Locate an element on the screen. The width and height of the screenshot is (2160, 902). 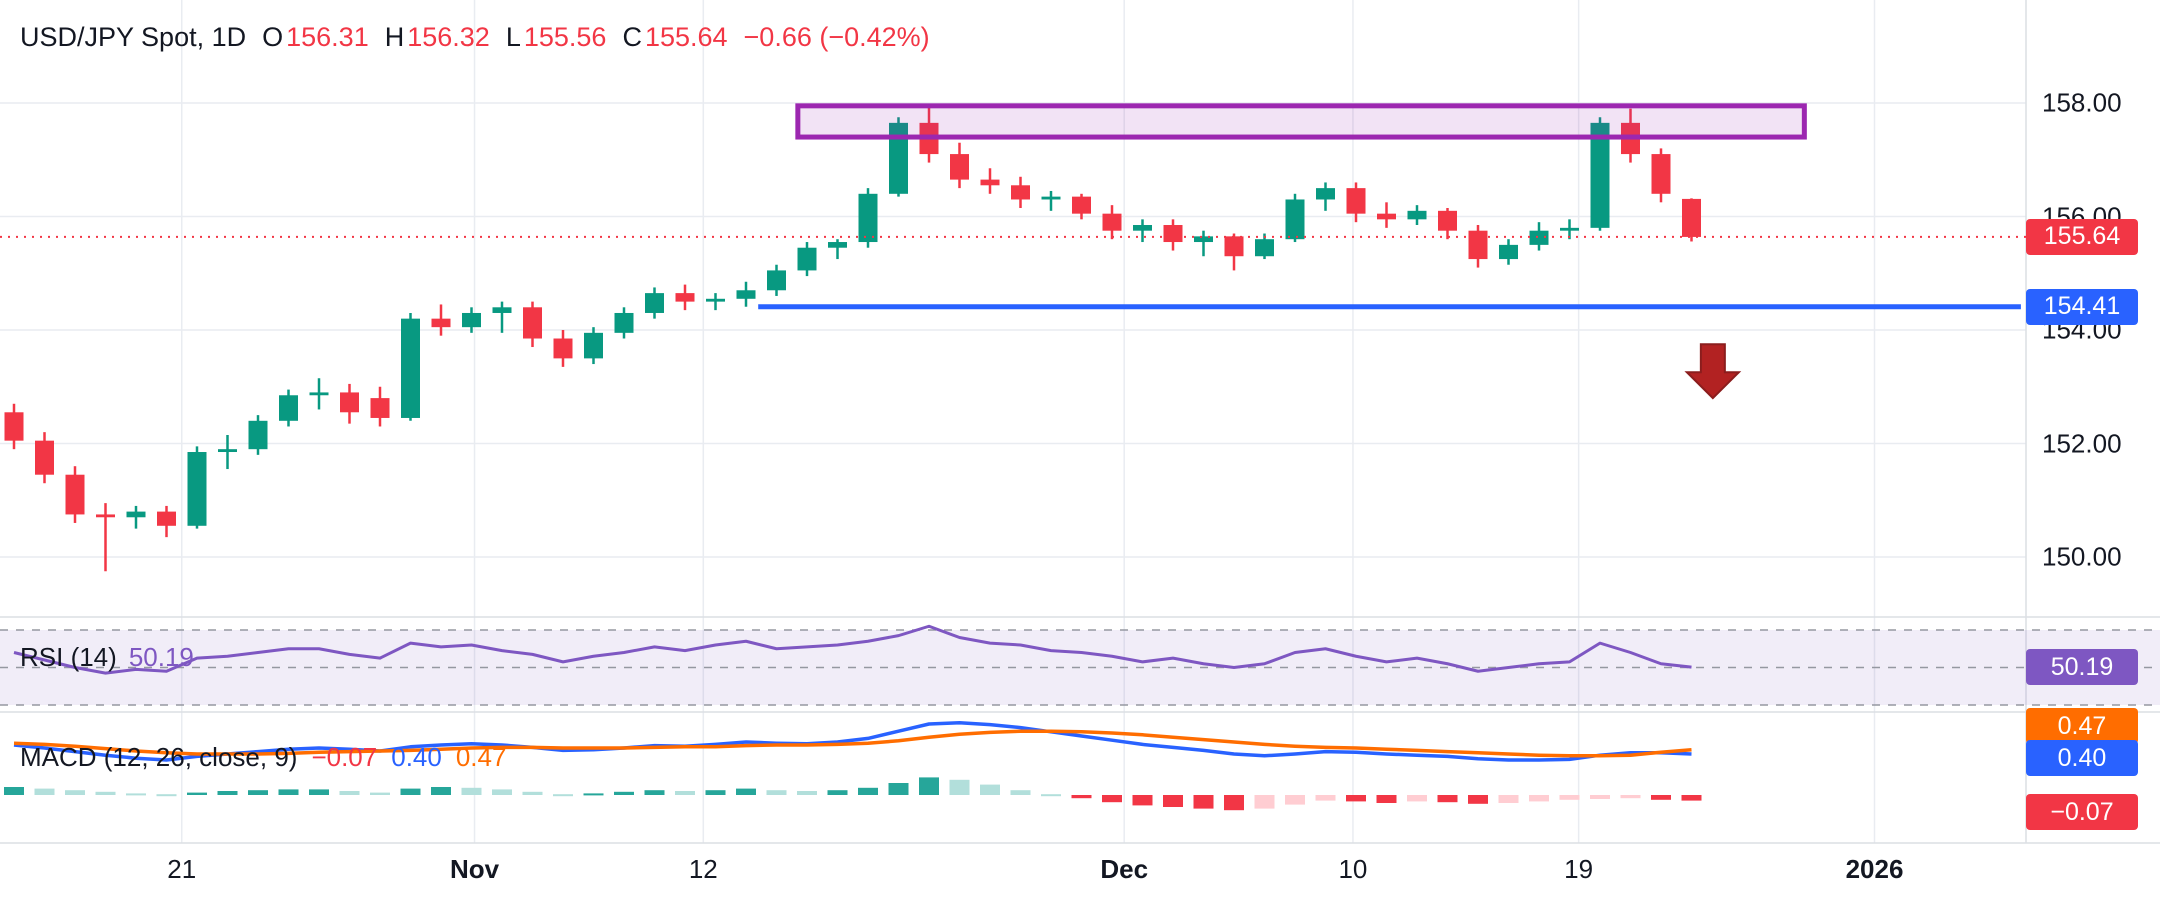
ohlc-high: H 156.32 is located at coordinates (437, 37).